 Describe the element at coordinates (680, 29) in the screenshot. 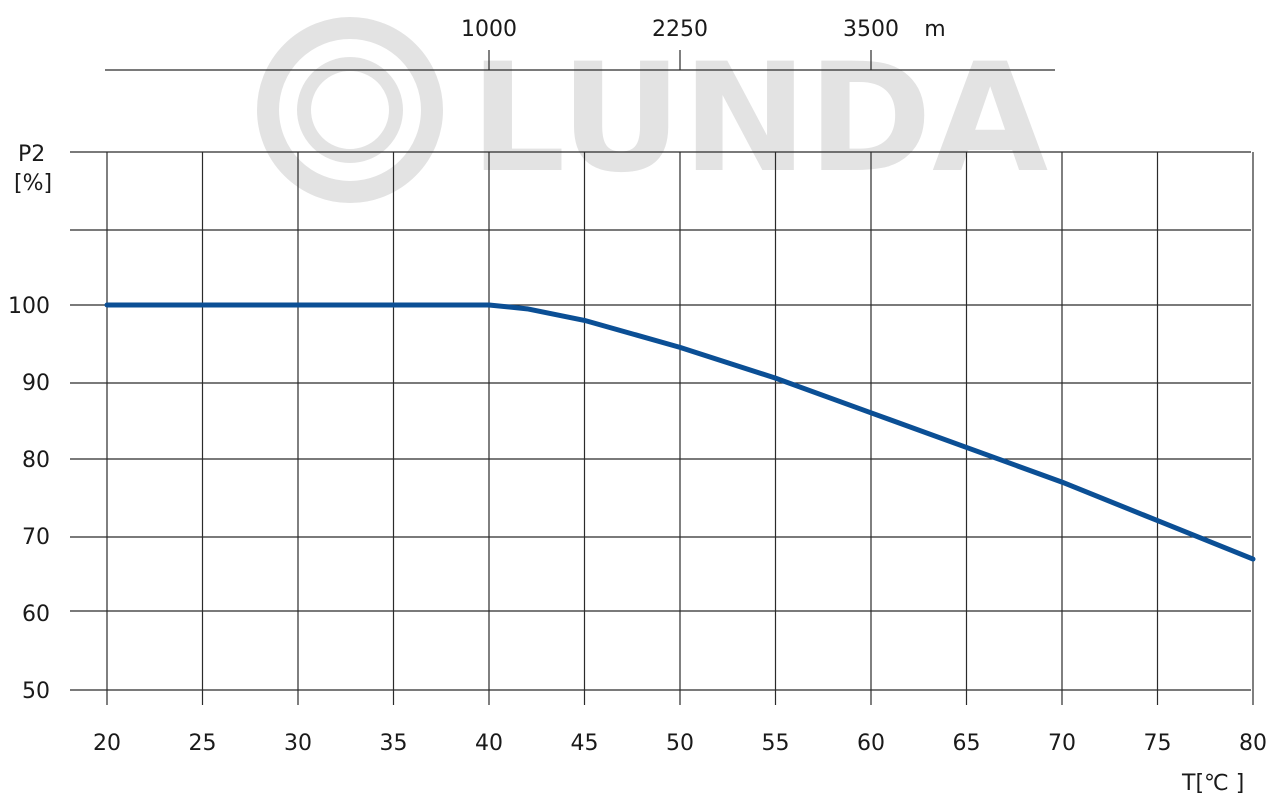

I see `altitude-tick-label: 2250` at that location.